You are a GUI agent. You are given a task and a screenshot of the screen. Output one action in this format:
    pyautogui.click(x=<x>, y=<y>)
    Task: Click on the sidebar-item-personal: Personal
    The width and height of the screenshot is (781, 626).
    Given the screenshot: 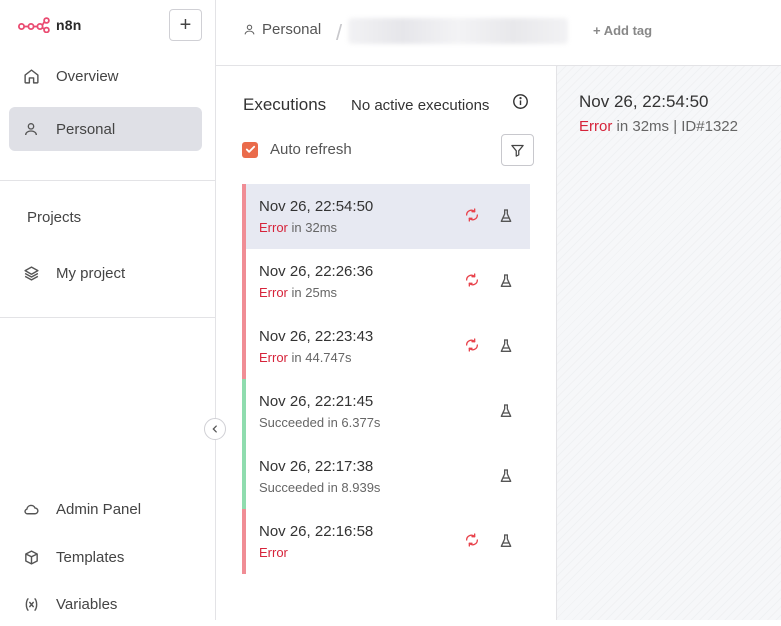 What is the action you would take?
    pyautogui.click(x=105, y=129)
    